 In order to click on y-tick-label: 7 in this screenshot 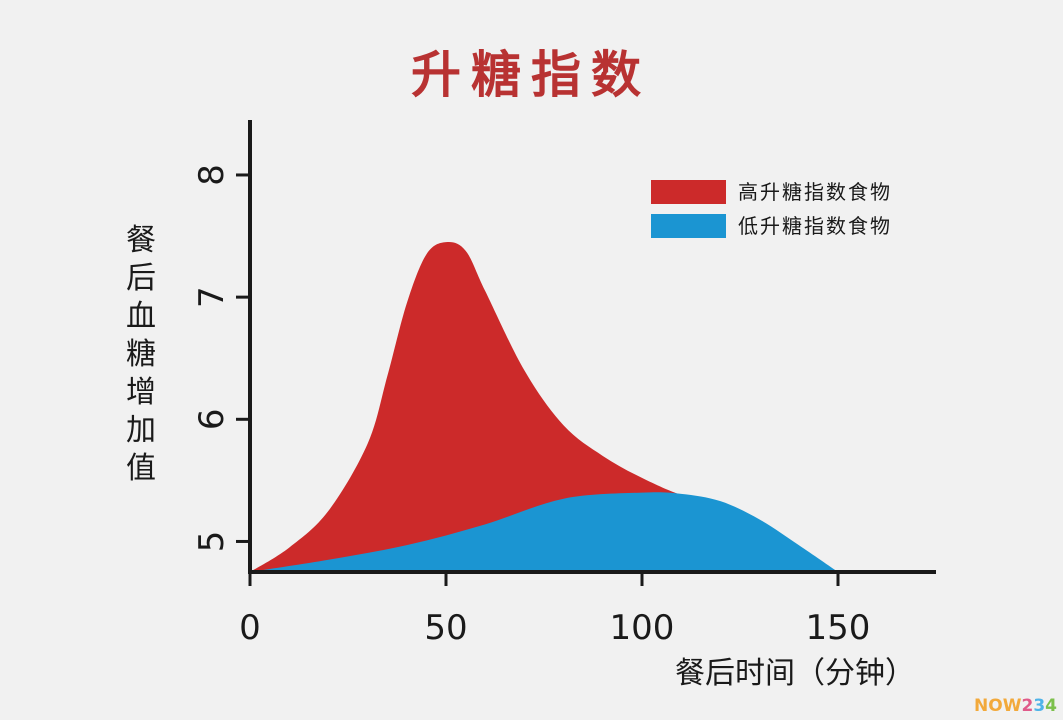, I will do `click(212, 297)`.